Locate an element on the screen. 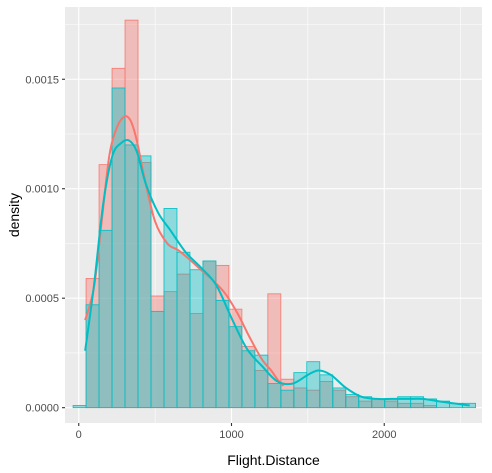 The image size is (492, 473). x-axis-title: Flight.Distance is located at coordinates (273, 460).